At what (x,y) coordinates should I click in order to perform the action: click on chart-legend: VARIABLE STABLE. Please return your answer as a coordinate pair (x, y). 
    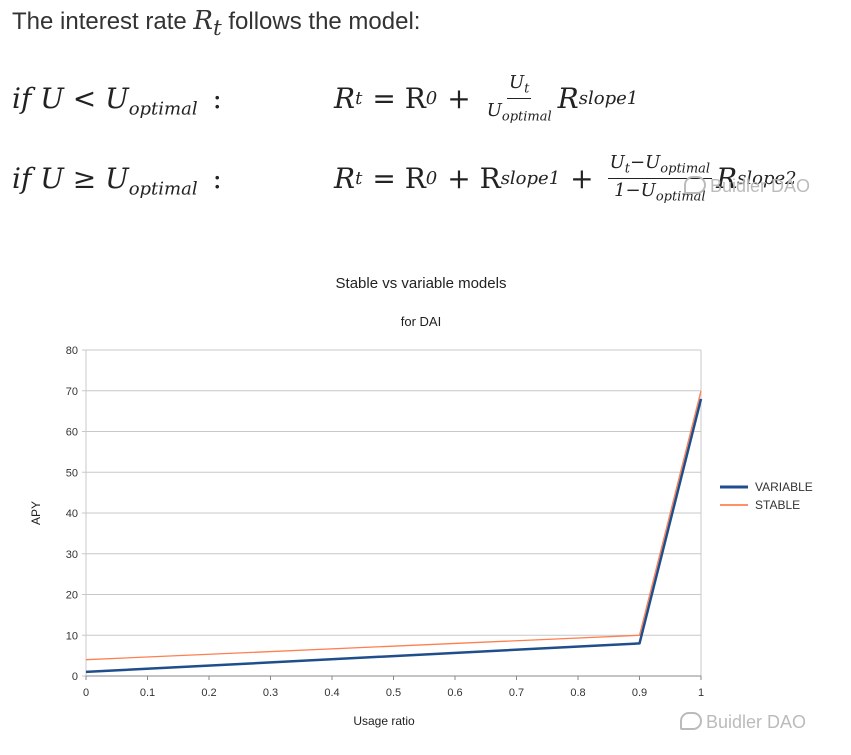
    Looking at the image, I should click on (766, 496).